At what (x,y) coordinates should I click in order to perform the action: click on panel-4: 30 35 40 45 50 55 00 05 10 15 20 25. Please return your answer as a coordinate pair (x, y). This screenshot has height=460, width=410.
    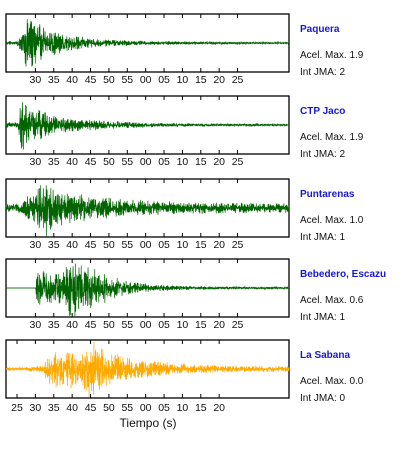
    Looking at the image, I should click on (147, 294).